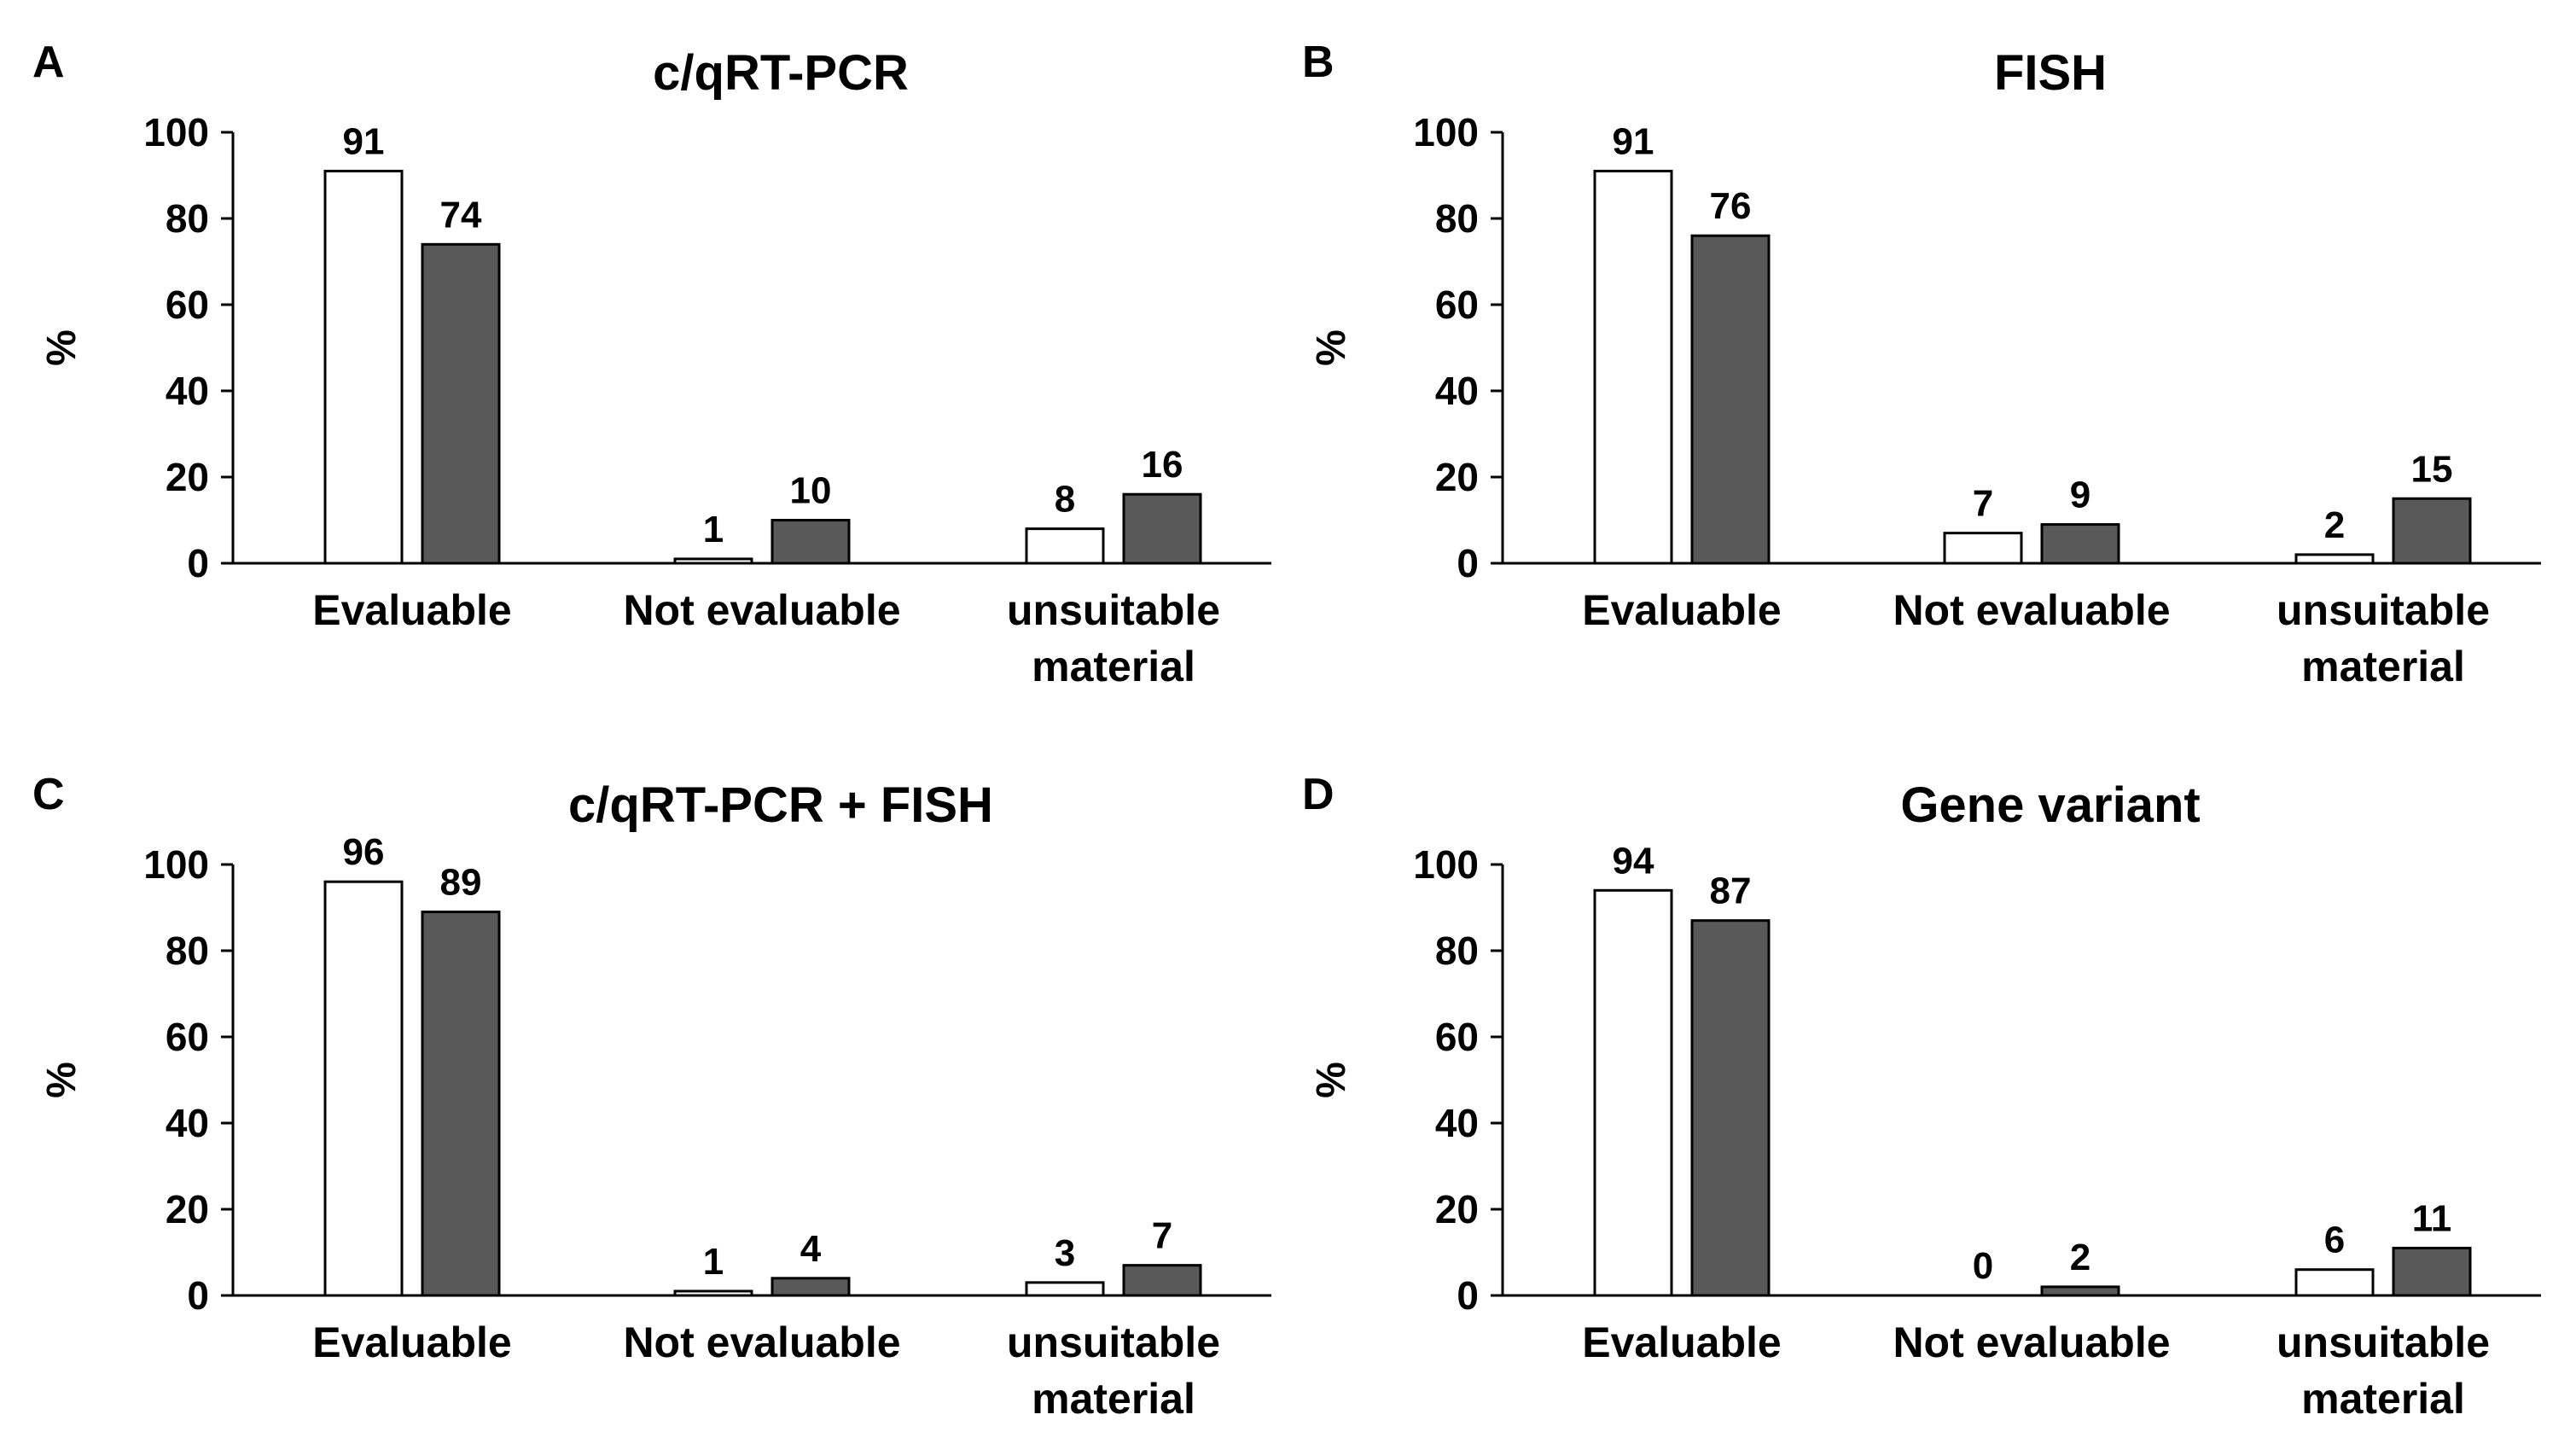 Image resolution: width=2576 pixels, height=1432 pixels. Describe the element at coordinates (811, 1249) in the screenshot. I see `bar-value-label: 4` at that location.